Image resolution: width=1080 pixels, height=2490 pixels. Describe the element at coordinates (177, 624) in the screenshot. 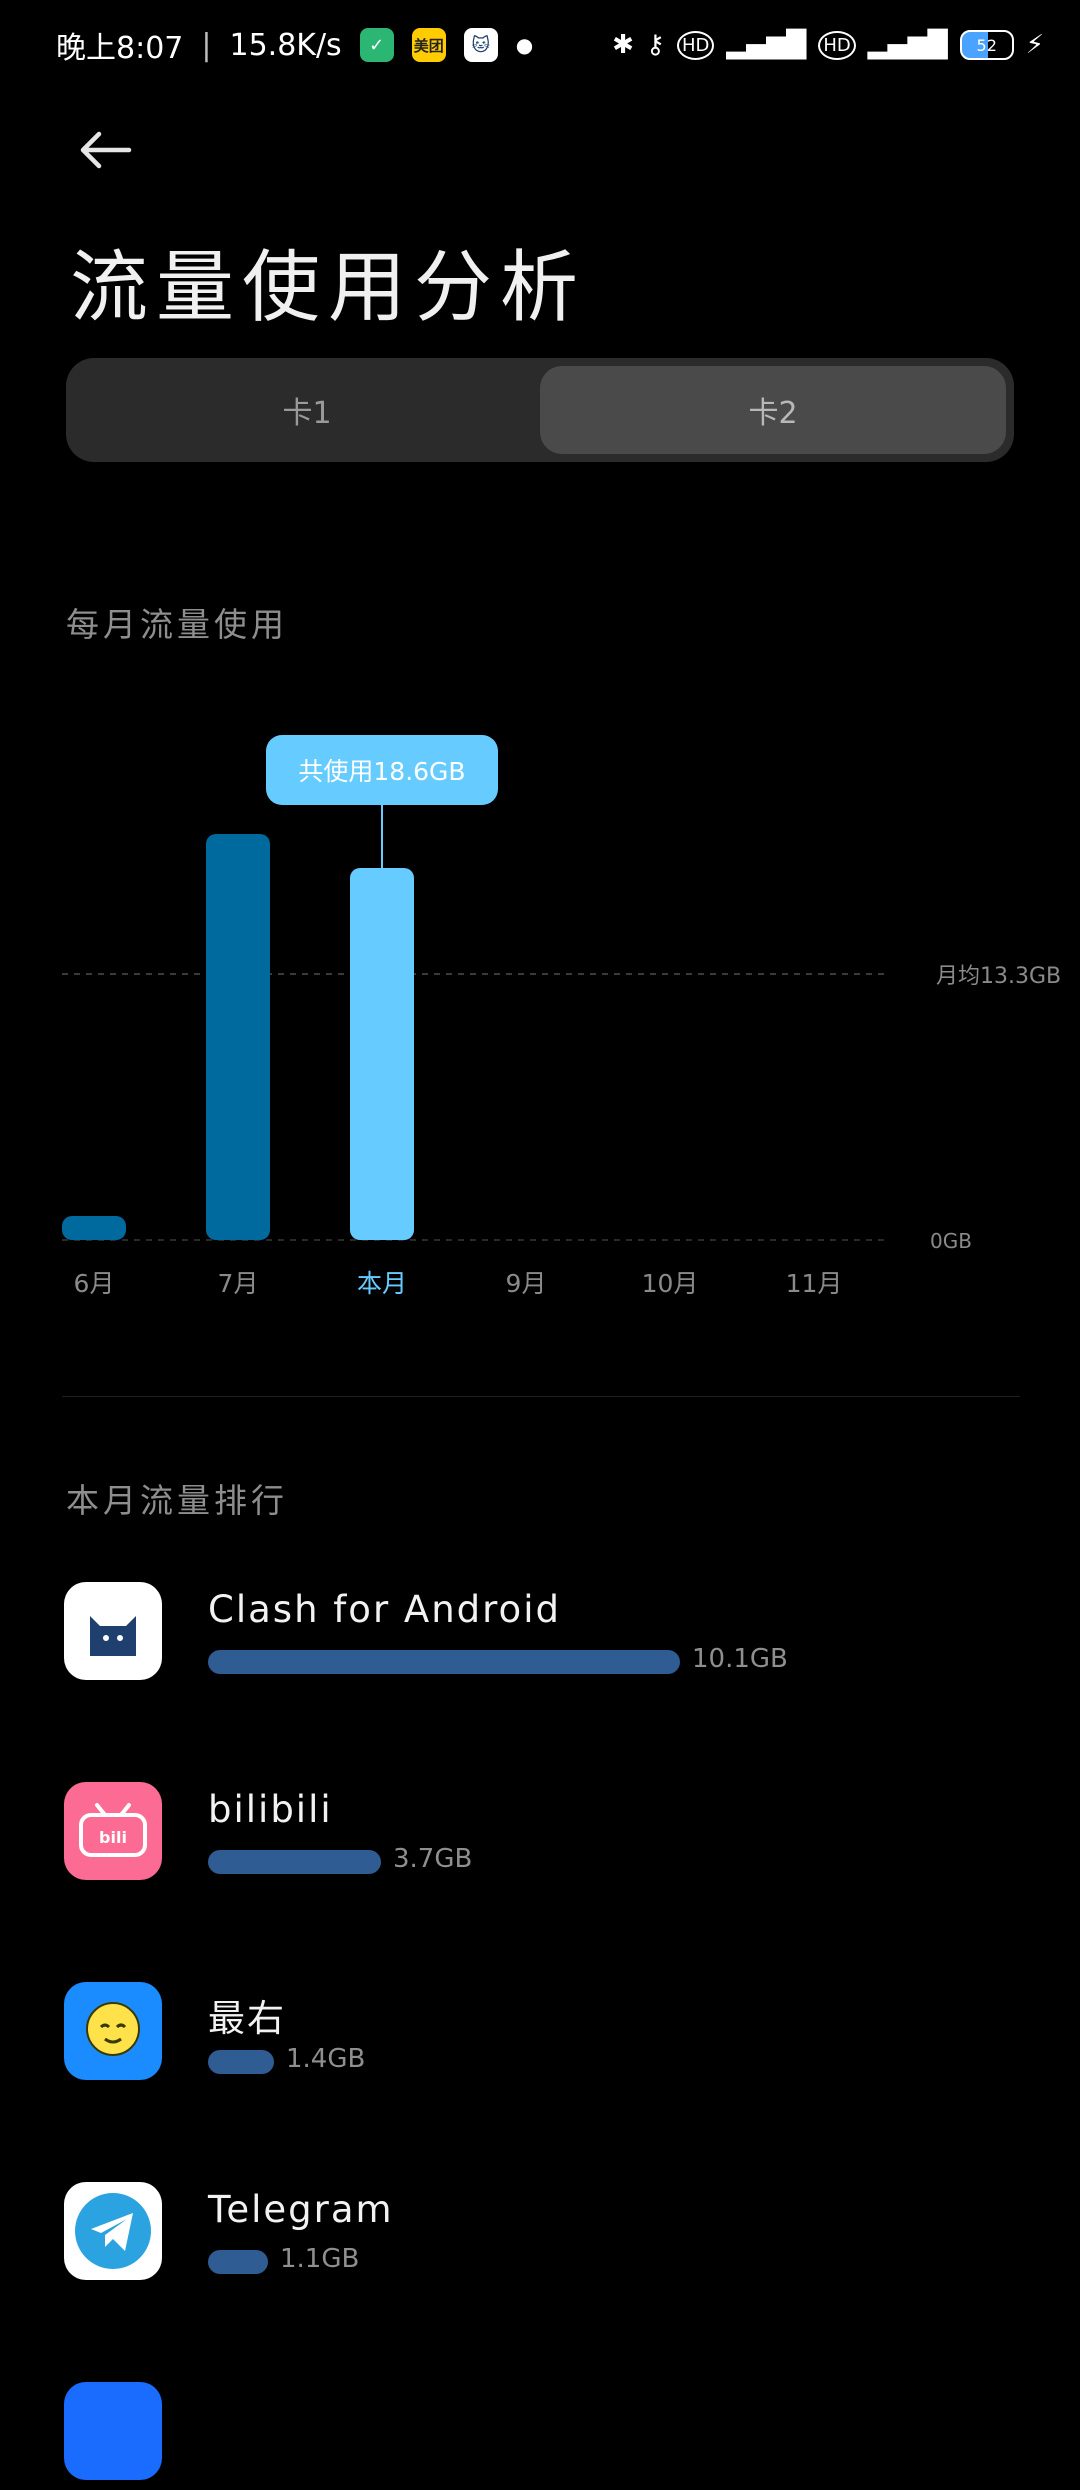

I see `monthly-usage-heading: 每月流量使用` at that location.